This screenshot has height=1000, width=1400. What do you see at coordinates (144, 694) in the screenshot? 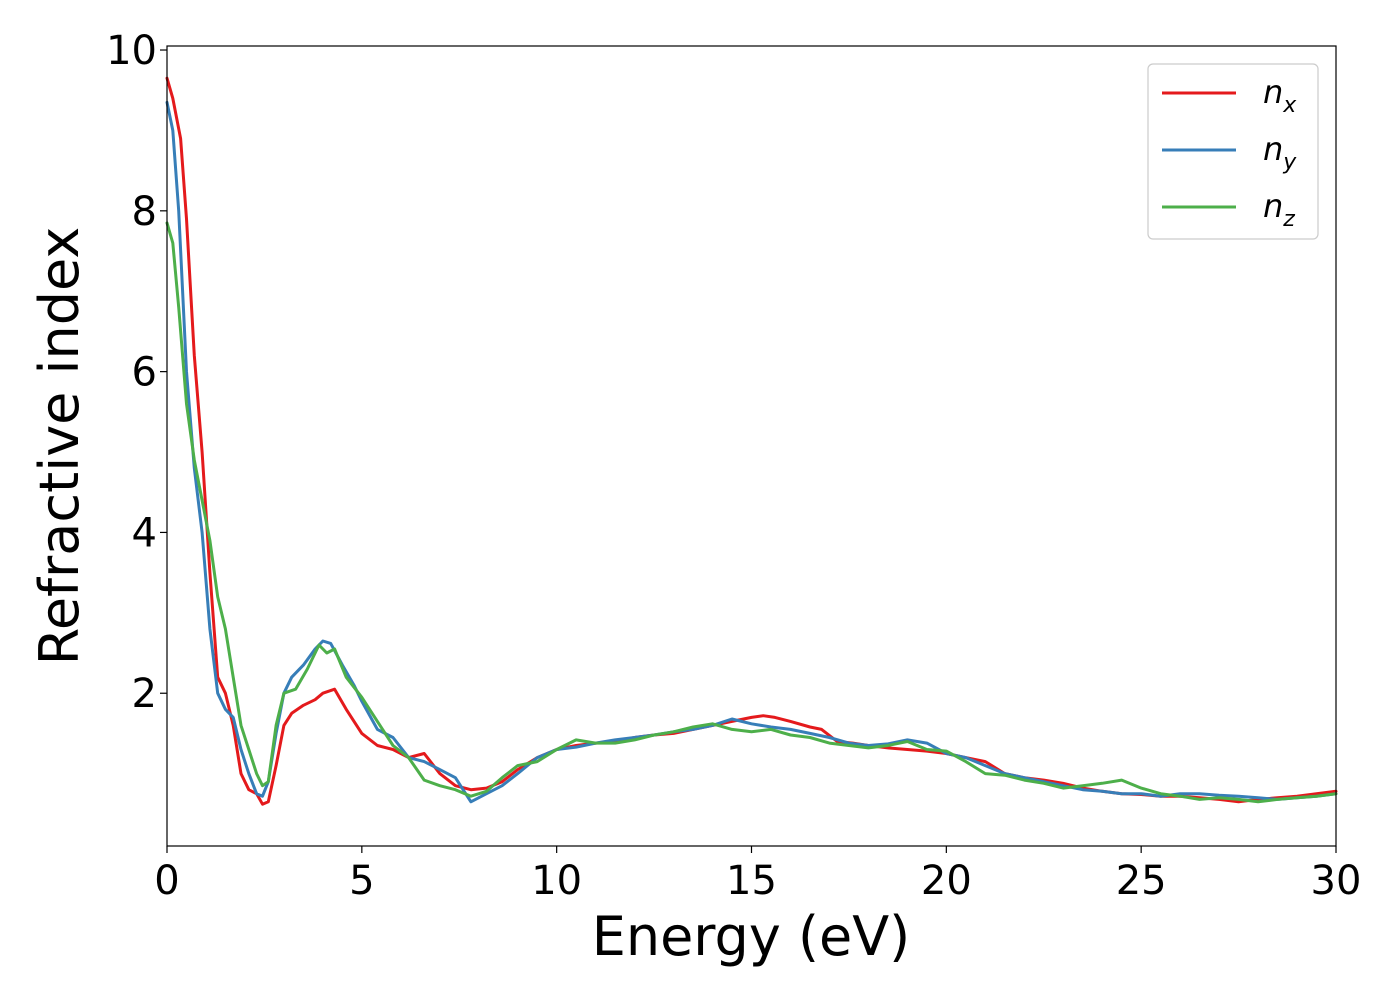
I see `y-tick-label: 2` at bounding box center [144, 694].